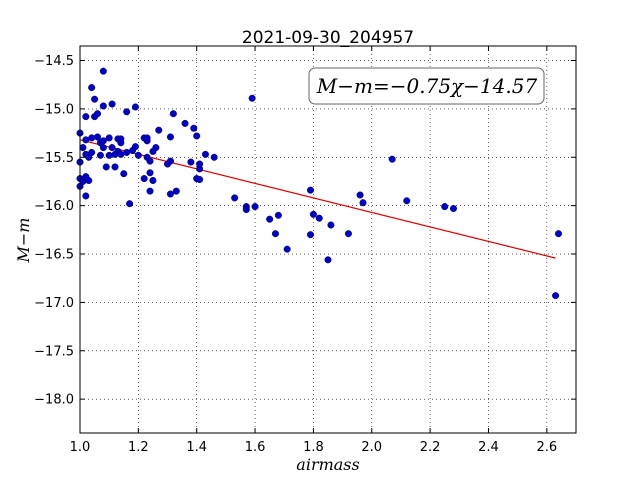 The width and height of the screenshot is (640, 485). I want to click on fit-equation-frame, so click(426, 86).